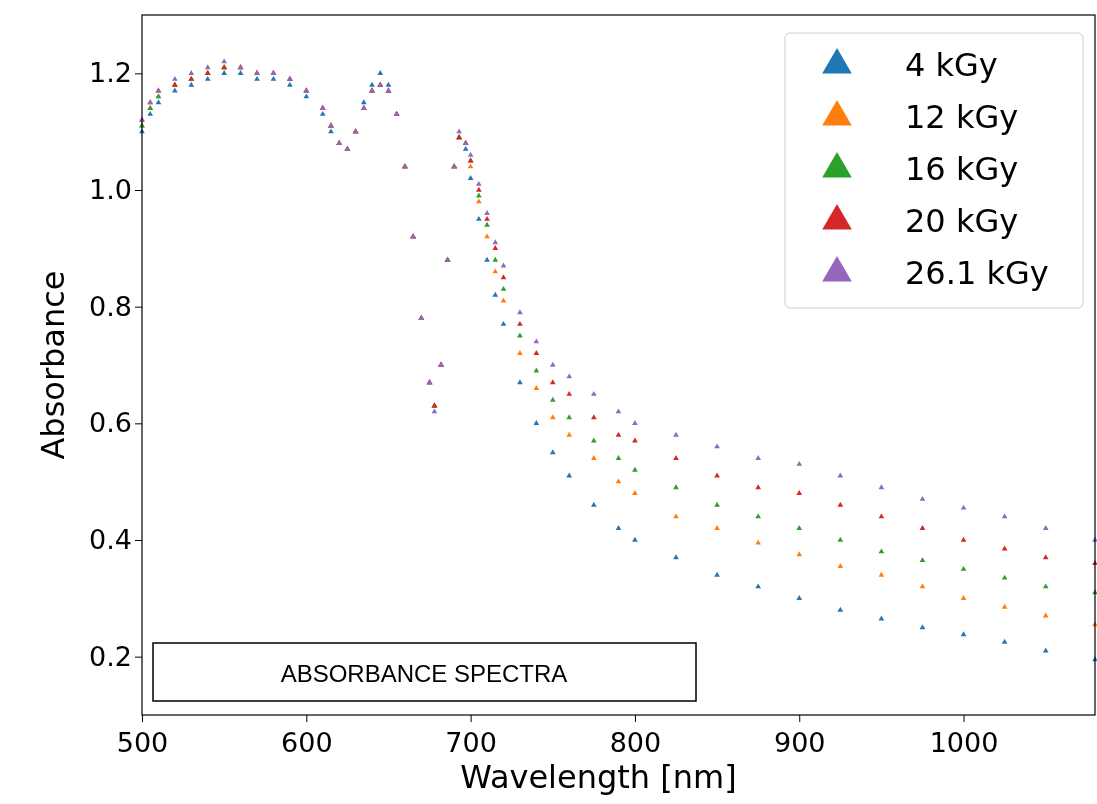  Describe the element at coordinates (799, 742) in the screenshot. I see `x-tick-label: 900` at that location.